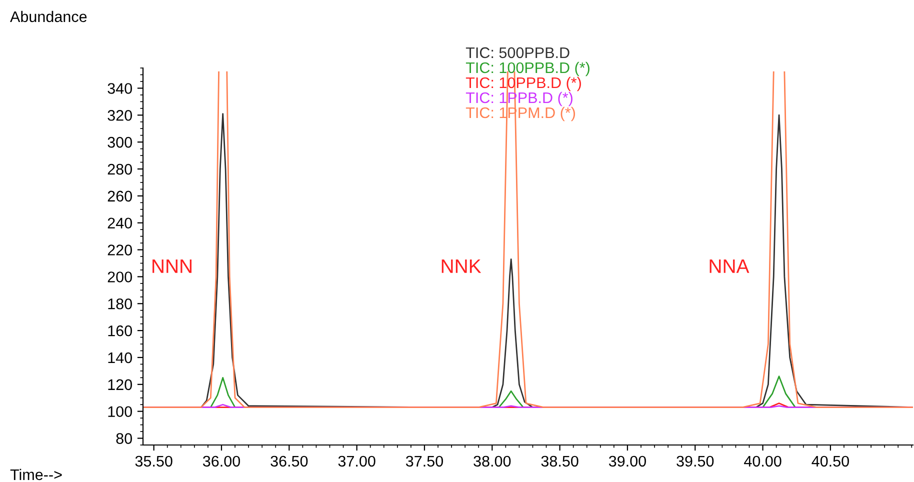 The height and width of the screenshot is (482, 914). What do you see at coordinates (48, 16) in the screenshot?
I see `y-axis-title: Abundance` at bounding box center [48, 16].